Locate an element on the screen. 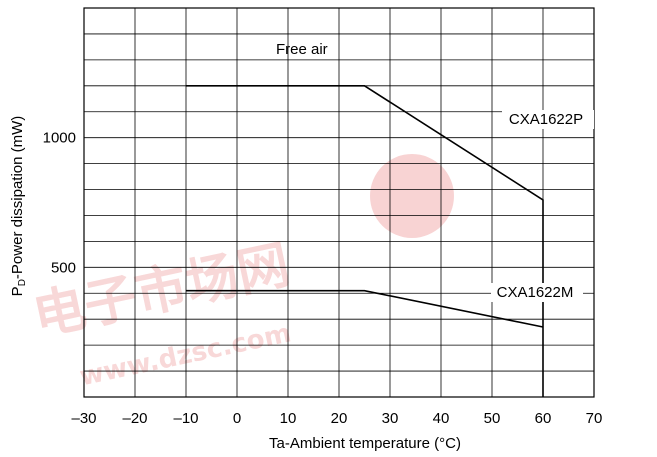  x-tick-label: 50 is located at coordinates (492, 418).